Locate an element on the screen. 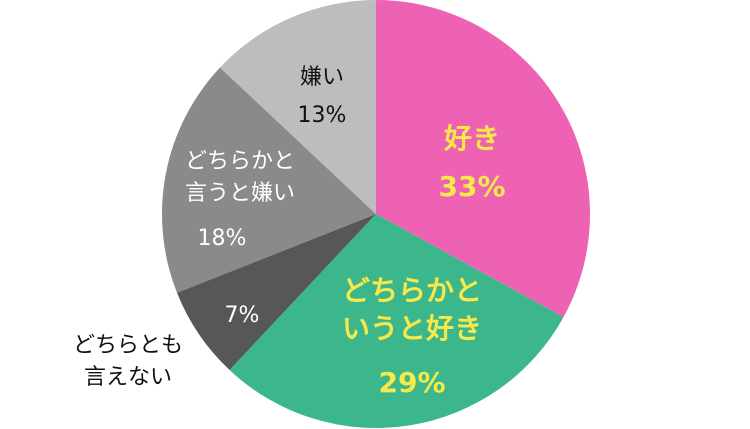 The height and width of the screenshot is (429, 750). slice-value-label: 13% is located at coordinates (322, 115).